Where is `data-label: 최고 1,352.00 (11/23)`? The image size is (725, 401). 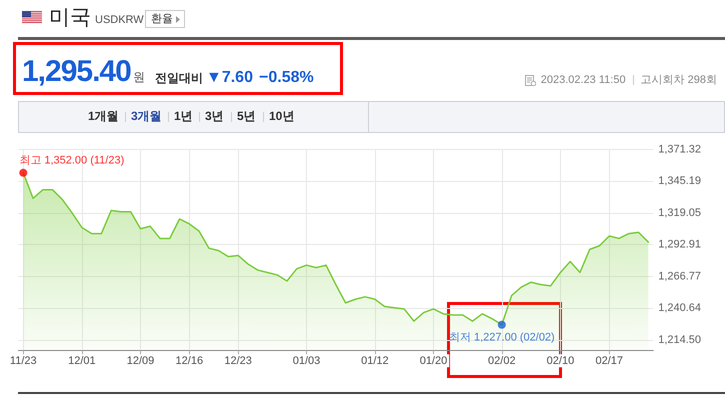
data-label: 최고 1,352.00 (11/23) is located at coordinates (71, 160).